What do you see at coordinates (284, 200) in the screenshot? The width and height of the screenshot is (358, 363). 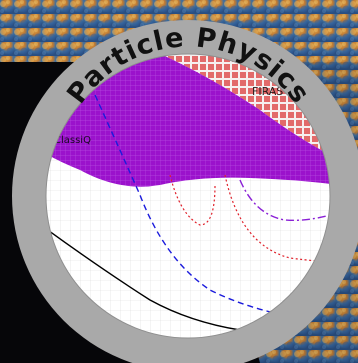 I see `purple-dashdot-curve` at bounding box center [284, 200].